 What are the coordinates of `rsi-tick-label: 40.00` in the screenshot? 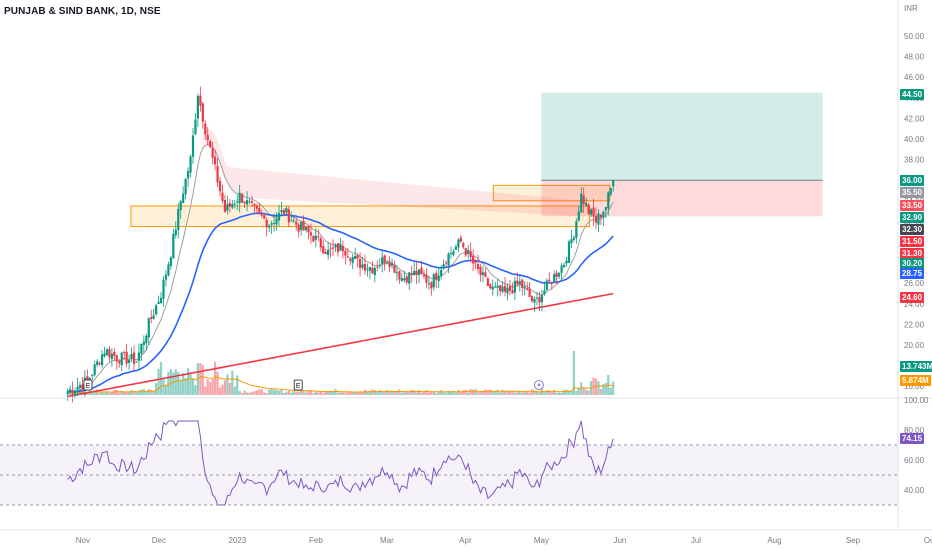 It's located at (914, 490).